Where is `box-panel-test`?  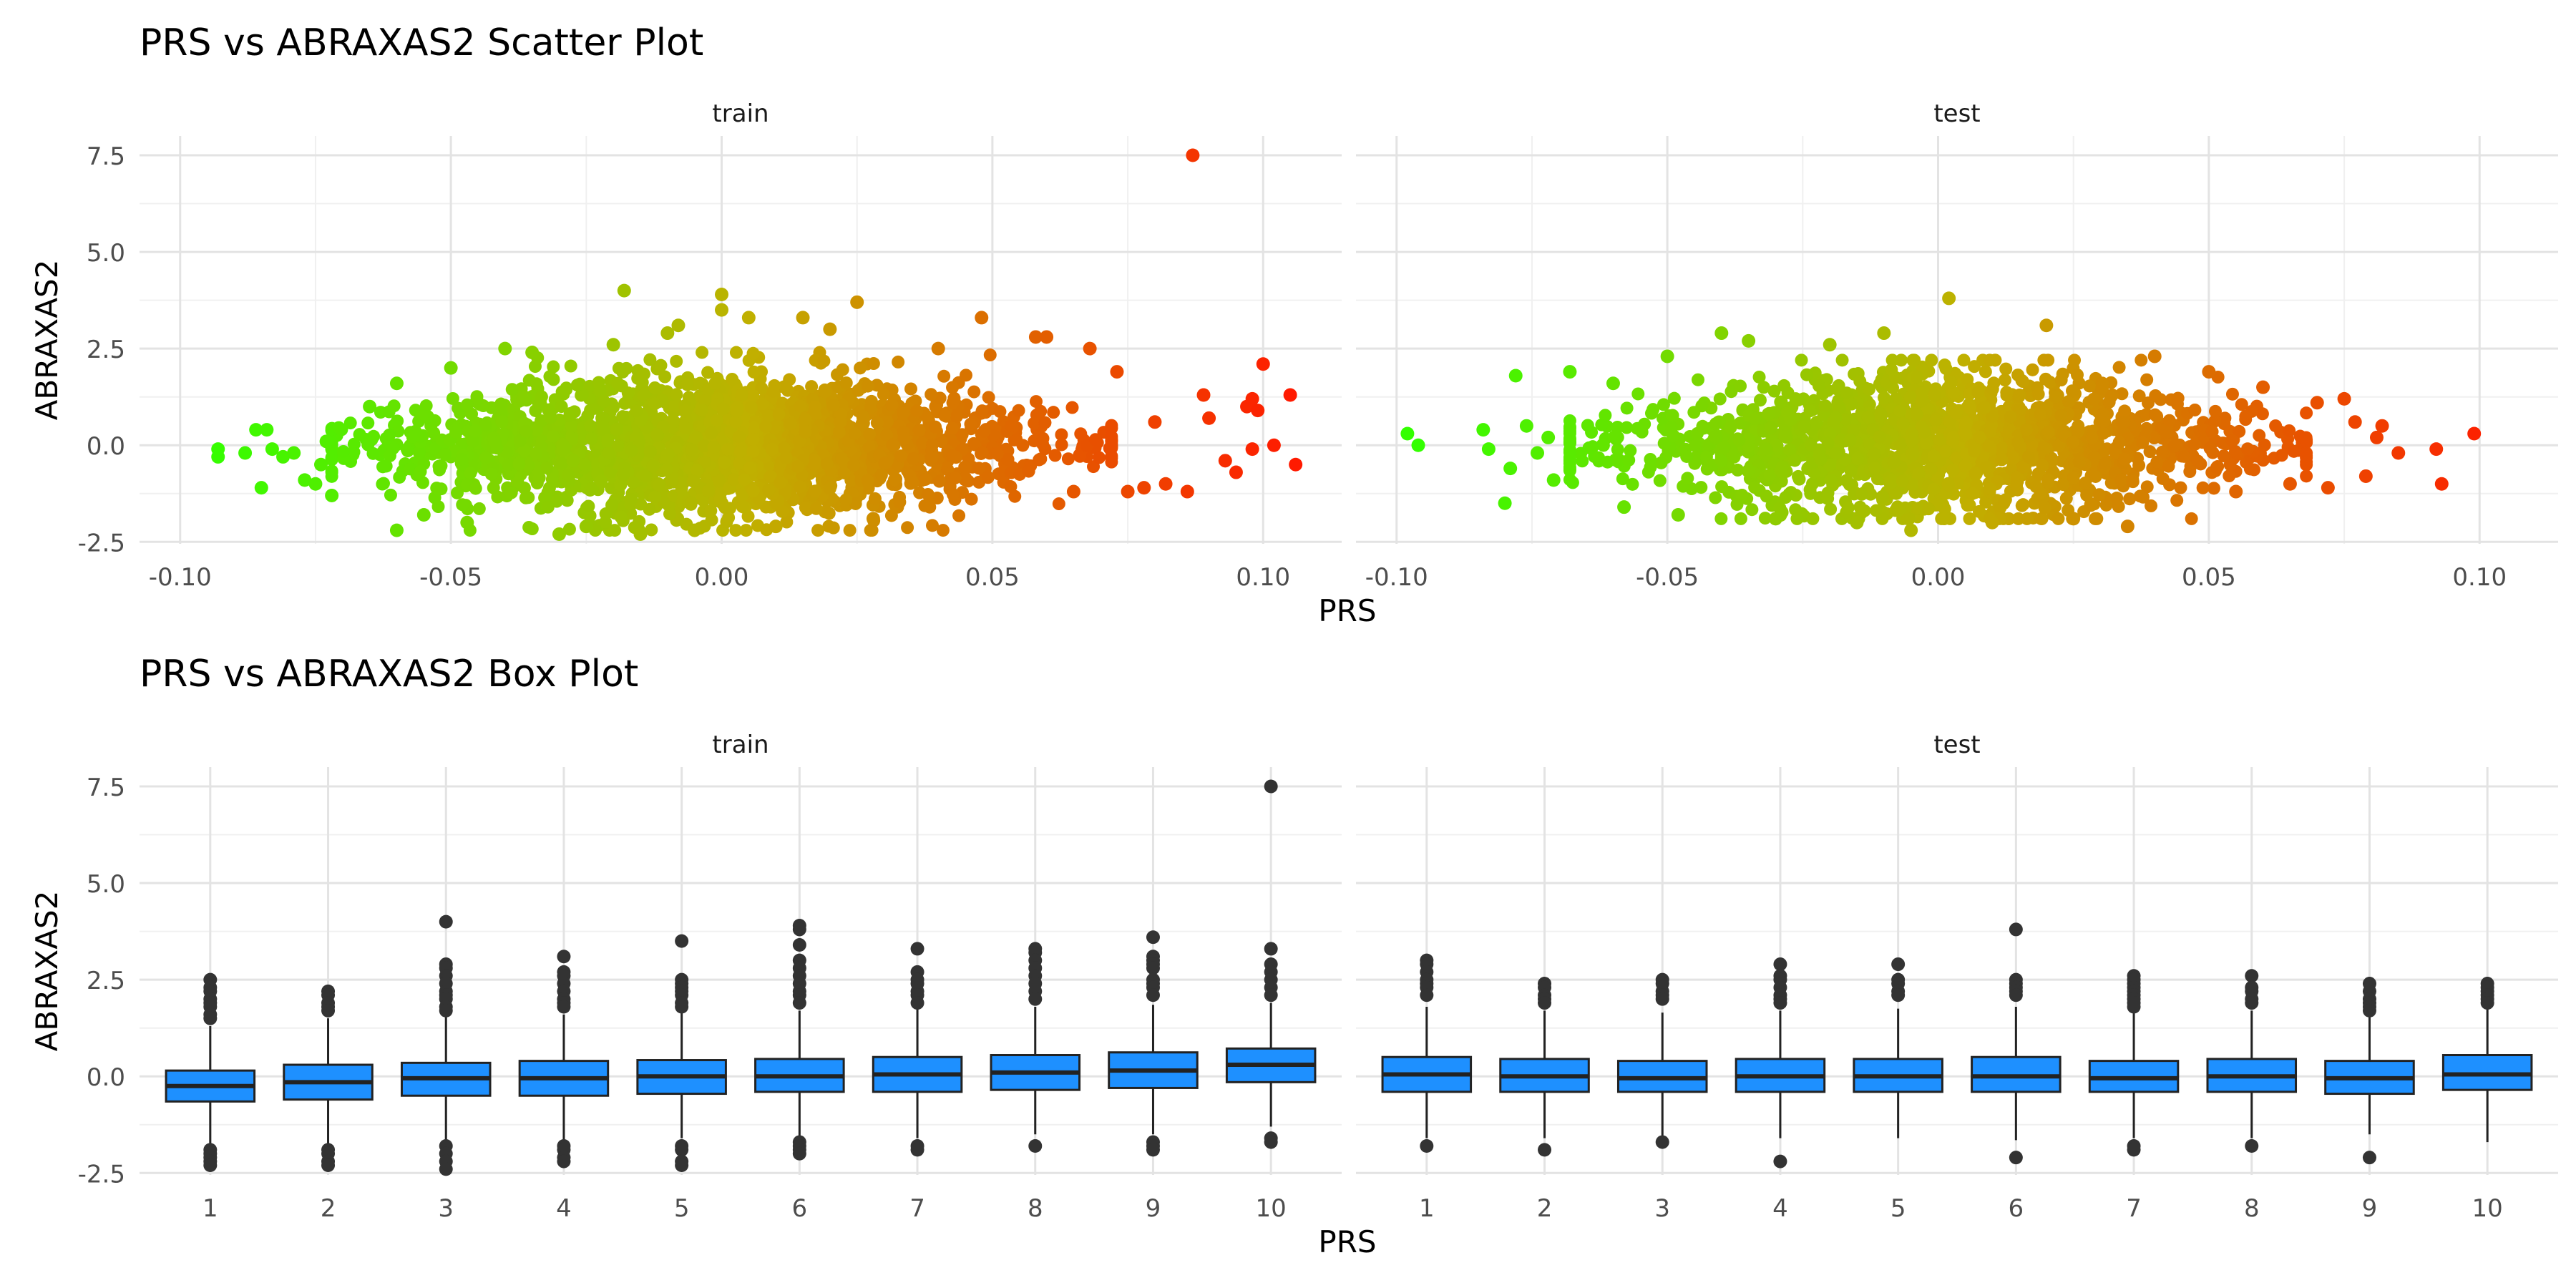 box-panel-test is located at coordinates (1957, 971).